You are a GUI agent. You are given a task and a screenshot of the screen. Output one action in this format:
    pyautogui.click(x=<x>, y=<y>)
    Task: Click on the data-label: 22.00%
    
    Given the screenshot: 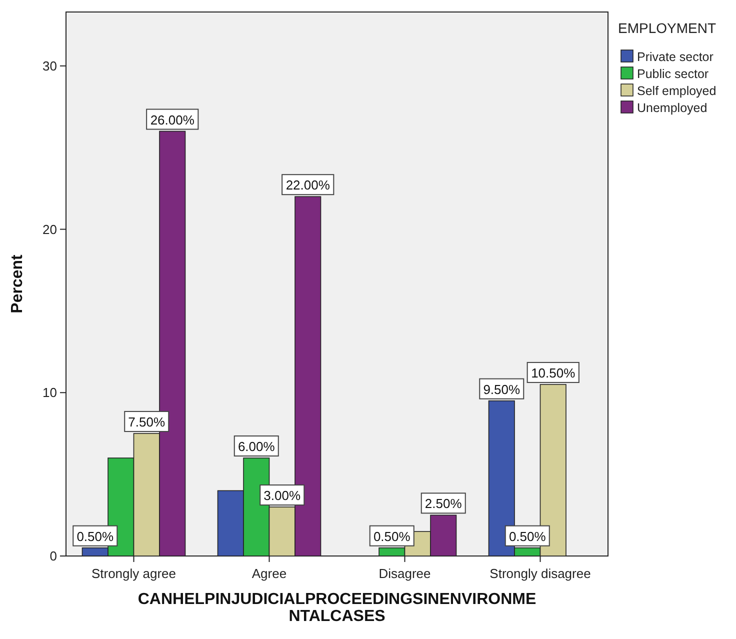 What is the action you would take?
    pyautogui.click(x=308, y=185)
    